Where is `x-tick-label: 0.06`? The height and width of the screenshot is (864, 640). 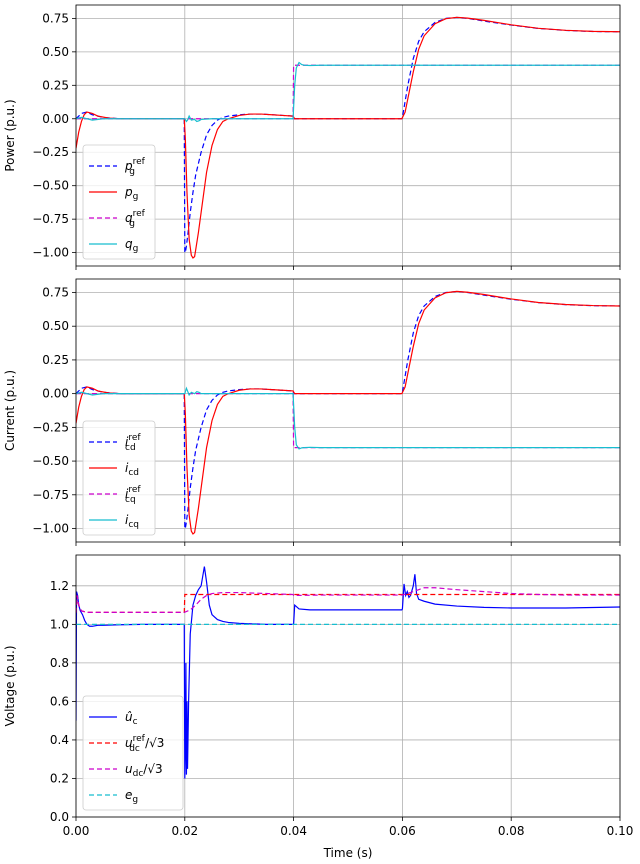 x-tick-label: 0.06 is located at coordinates (402, 831).